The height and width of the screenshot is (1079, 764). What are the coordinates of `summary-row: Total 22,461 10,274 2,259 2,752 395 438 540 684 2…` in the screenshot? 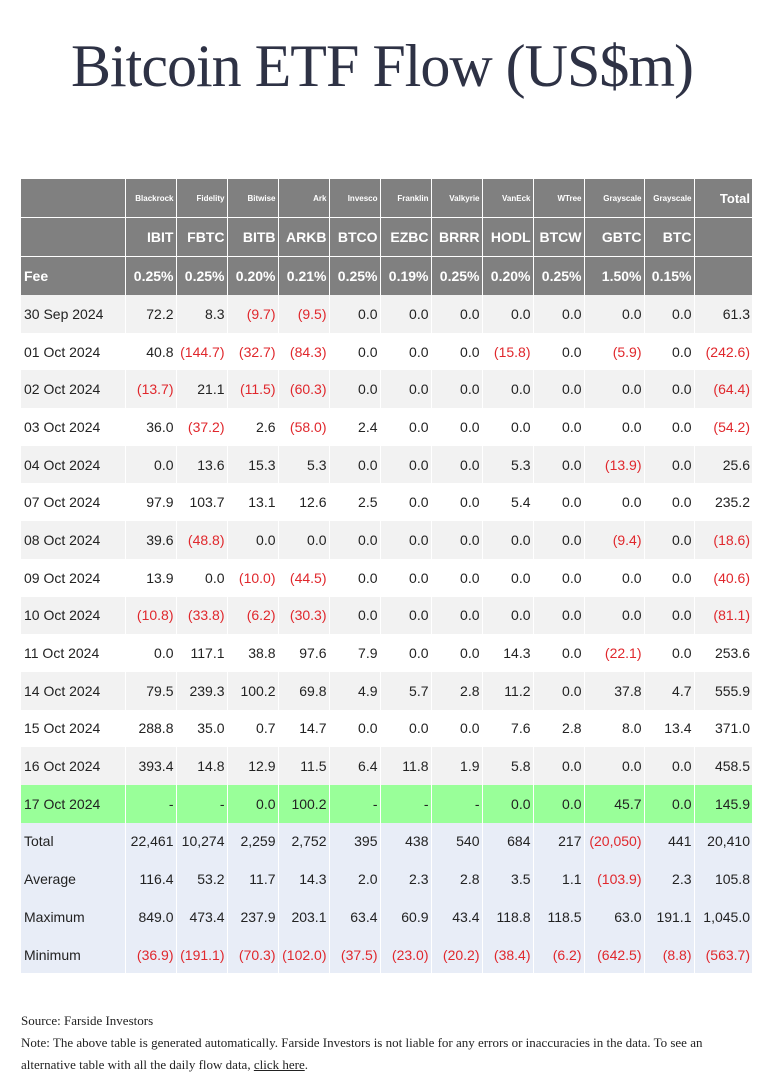 It's located at (386, 841).